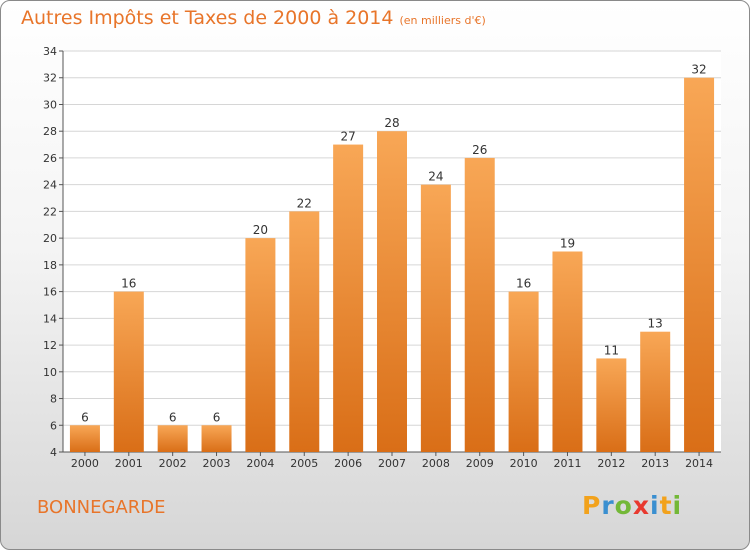  I want to click on x-tick-label: 2007, so click(392, 463).